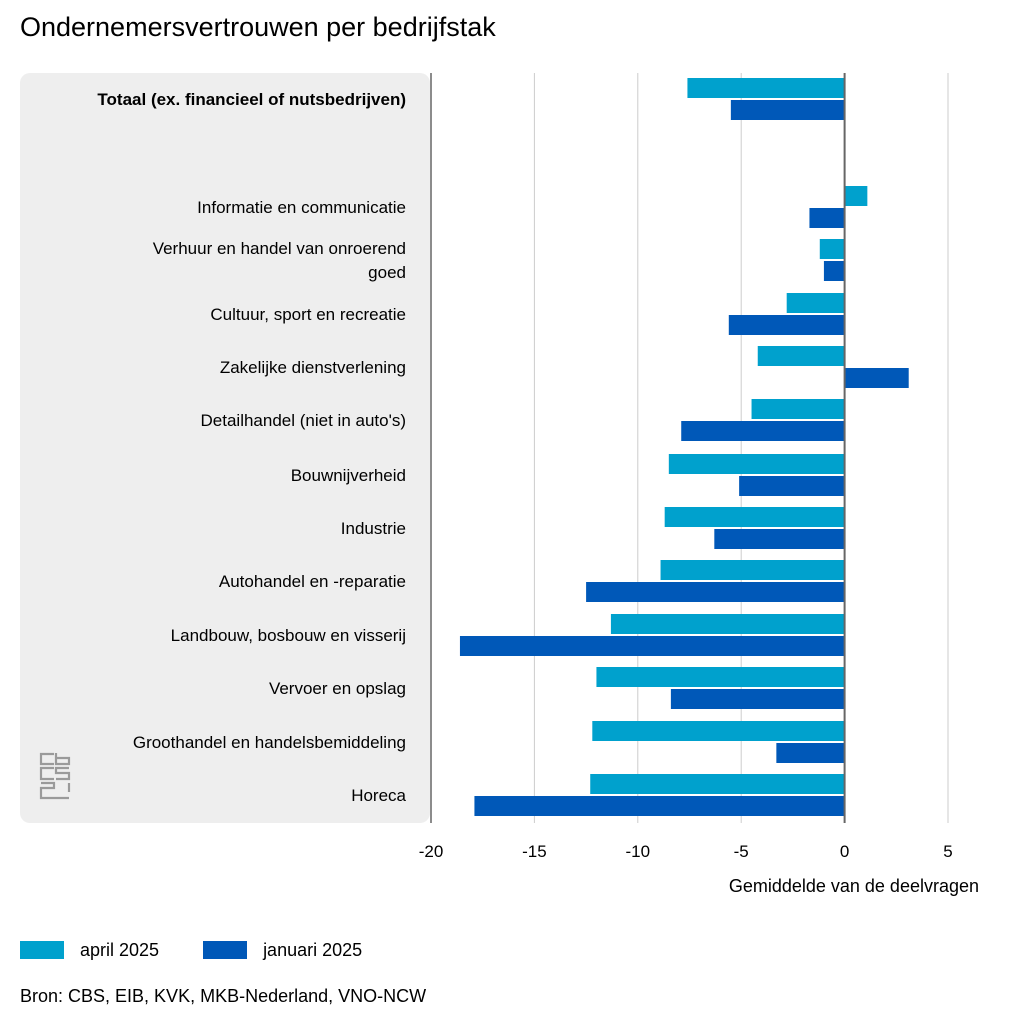 This screenshot has width=1024, height=1024. Describe the element at coordinates (301, 207) in the screenshot. I see `category-label: Informatie en communicatie` at that location.